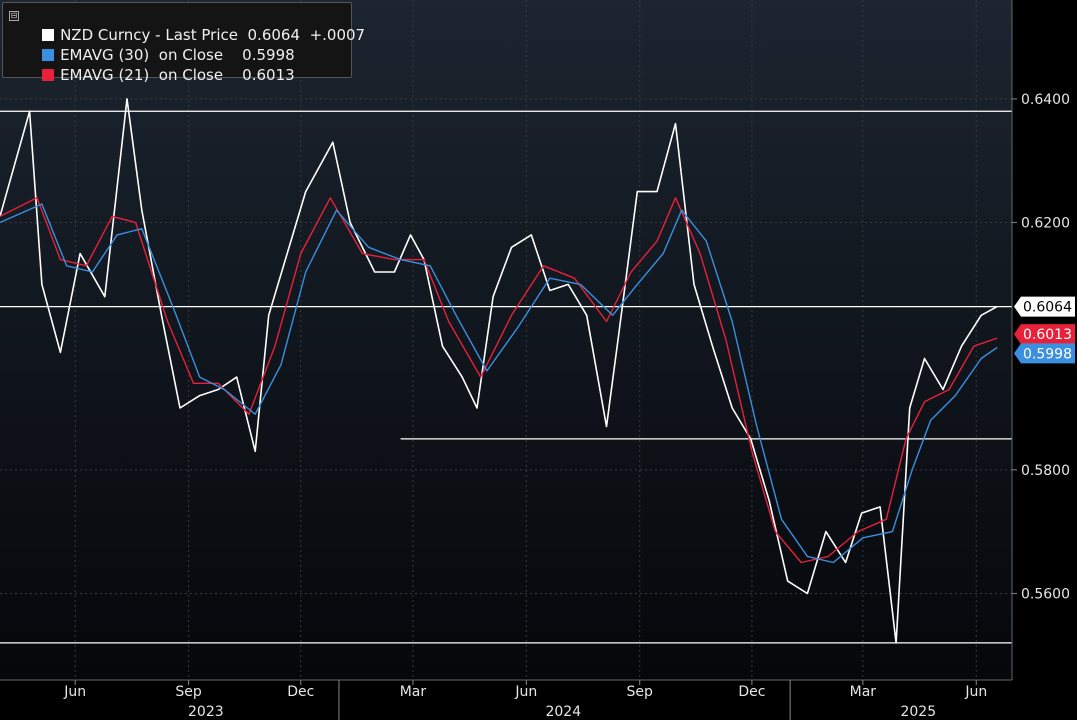 This screenshot has height=720, width=1077. Describe the element at coordinates (1045, 100) in the screenshot. I see `y-tick-label: 0.6400` at that location.